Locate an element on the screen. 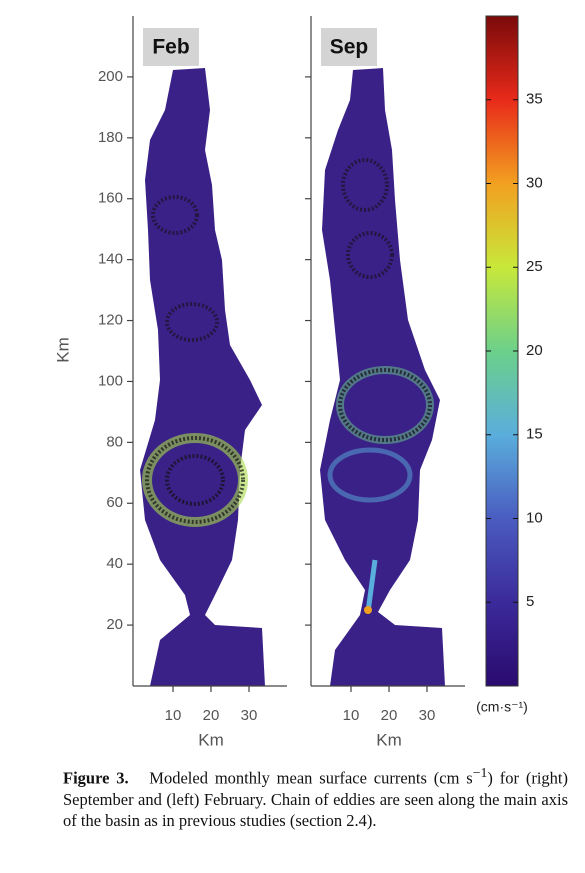  panel-label: Sep is located at coordinates (349, 47).